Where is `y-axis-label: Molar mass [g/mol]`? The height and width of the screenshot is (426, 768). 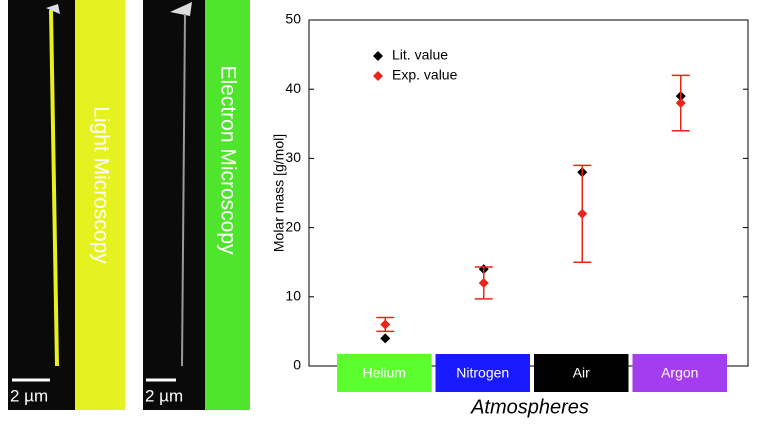 y-axis-label: Molar mass [g/mol] is located at coordinates (279, 193).